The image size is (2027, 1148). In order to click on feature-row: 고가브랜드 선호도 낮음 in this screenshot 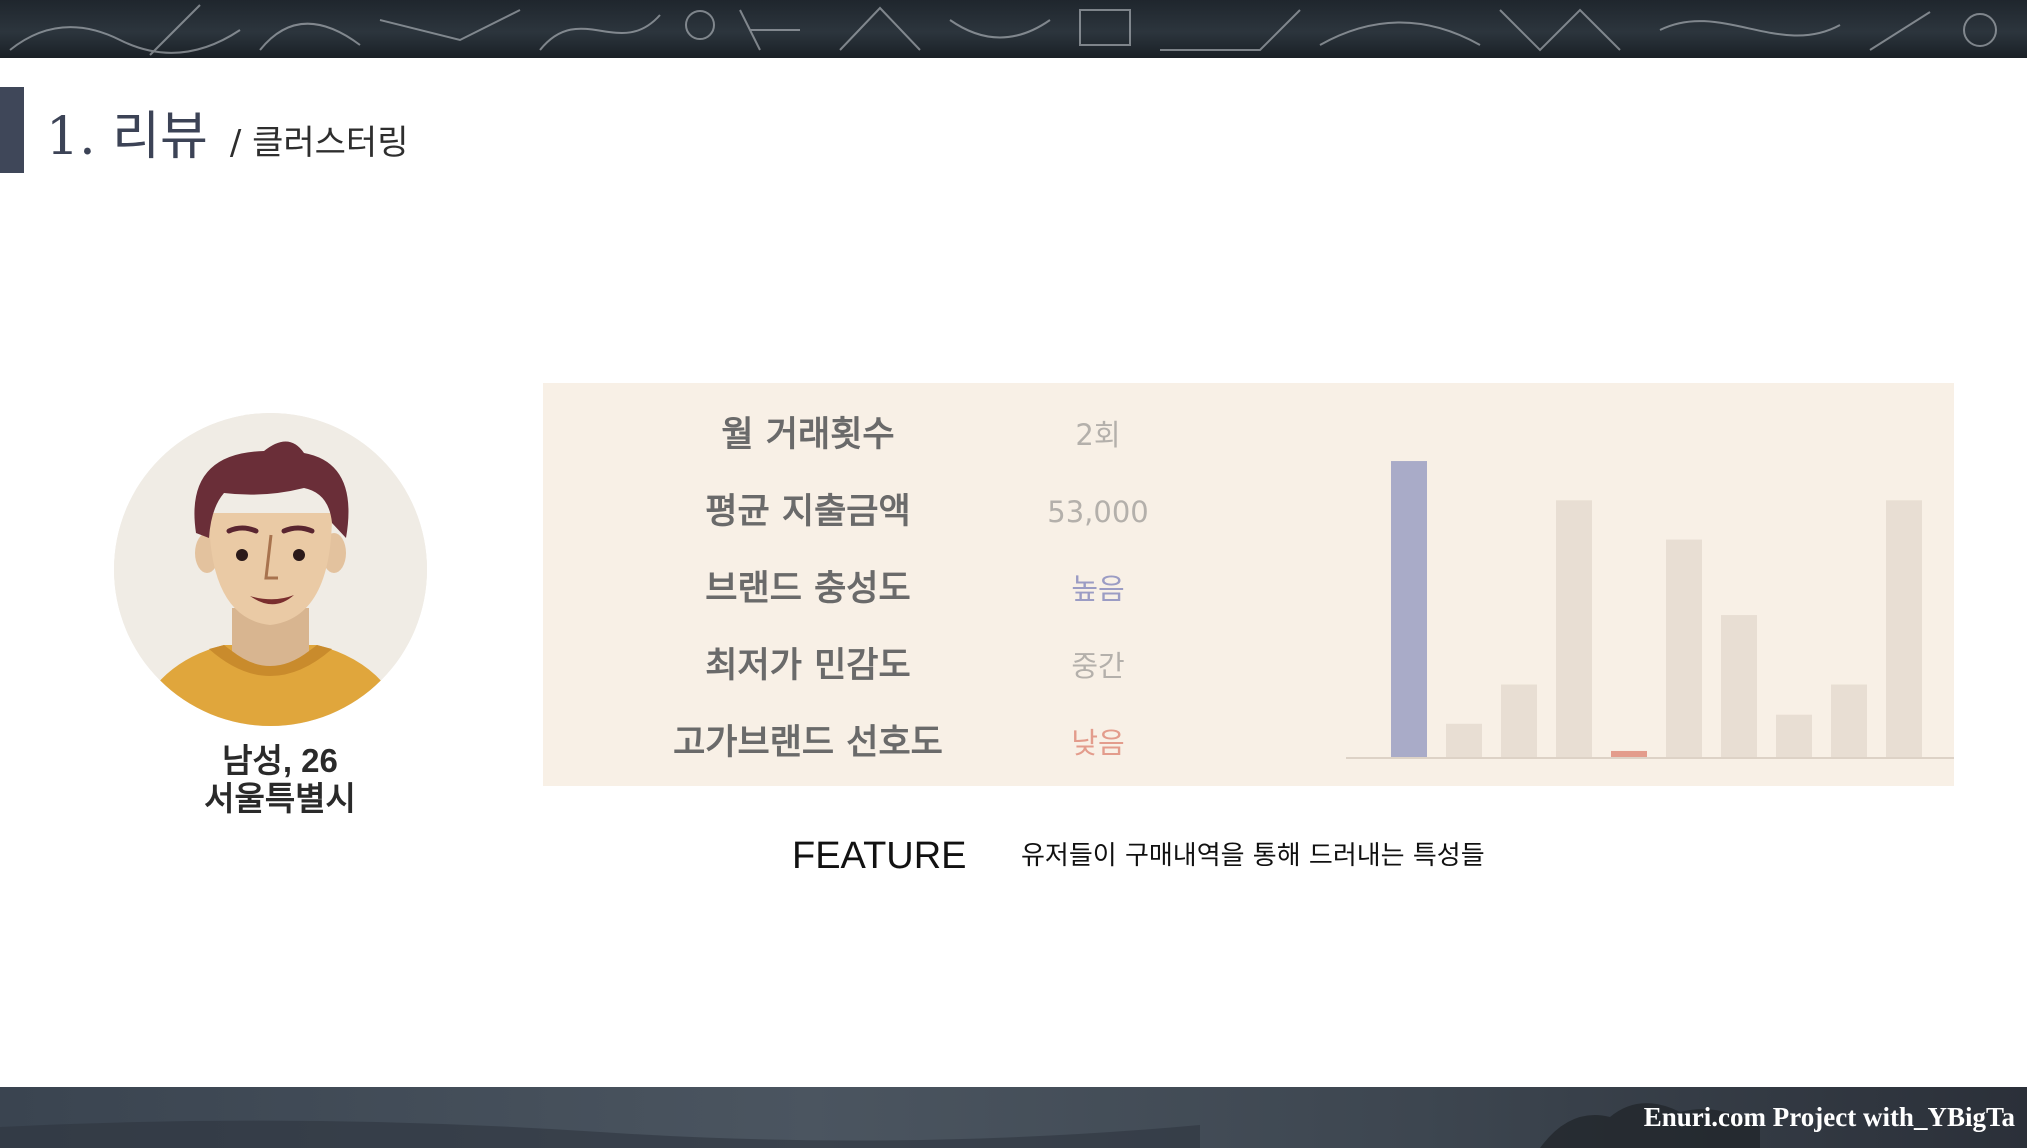, I will do `click(893, 743)`.